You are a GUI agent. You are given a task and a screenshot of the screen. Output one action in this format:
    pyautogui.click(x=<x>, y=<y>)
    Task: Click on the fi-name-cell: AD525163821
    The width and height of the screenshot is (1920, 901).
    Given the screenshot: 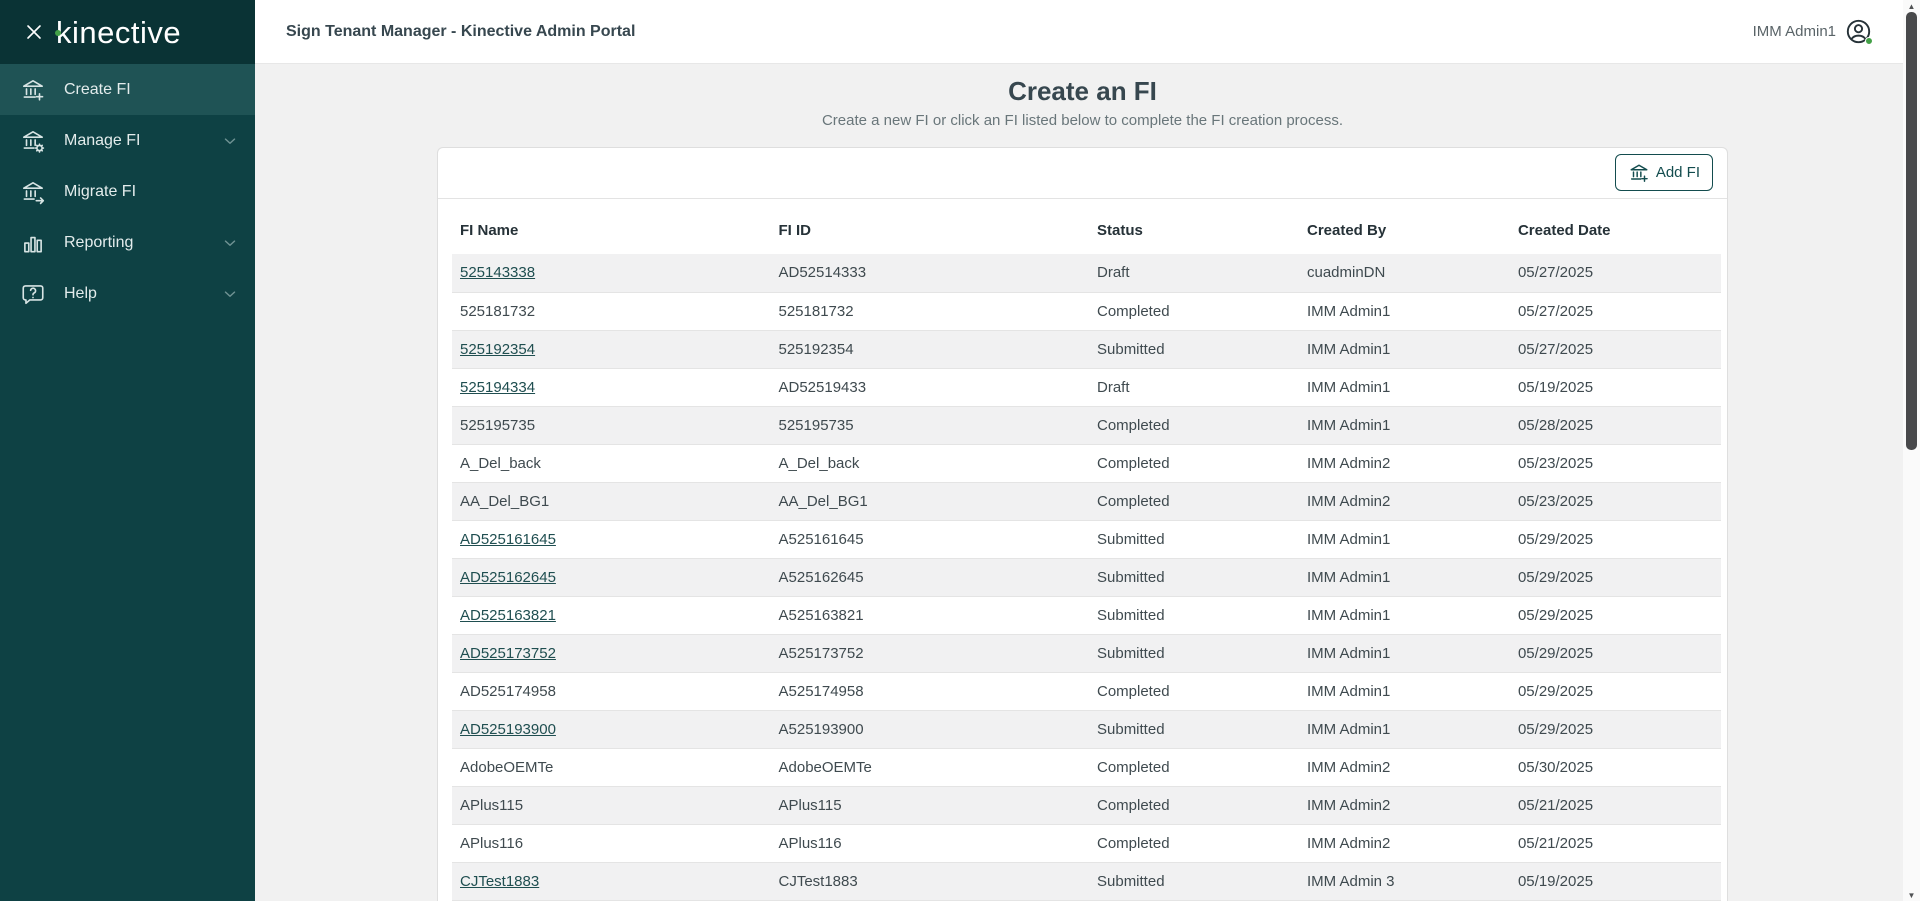 What is the action you would take?
    pyautogui.click(x=611, y=615)
    